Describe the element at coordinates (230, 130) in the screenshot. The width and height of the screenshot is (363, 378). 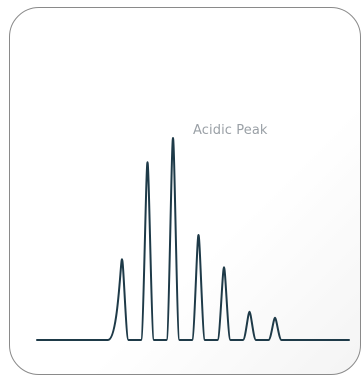
I see `annotation-acidic-peak: Acidic Peak` at that location.